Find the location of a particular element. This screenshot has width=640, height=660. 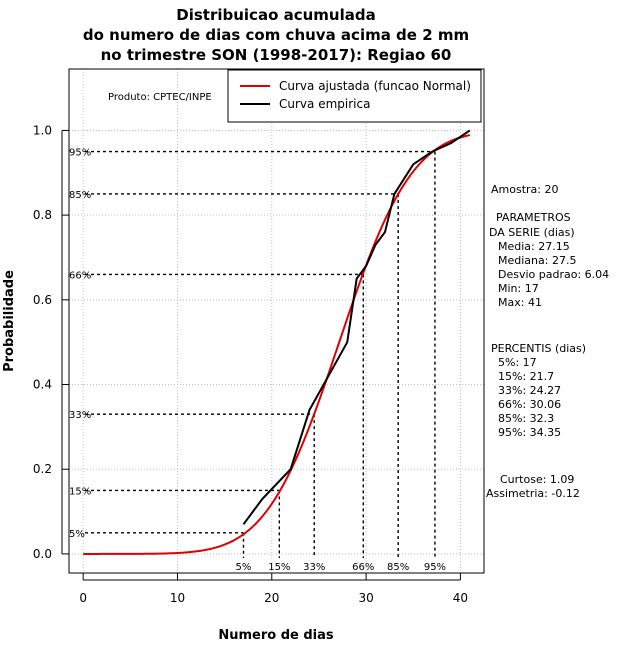

percentile-x-label: 85% is located at coordinates (398, 567).